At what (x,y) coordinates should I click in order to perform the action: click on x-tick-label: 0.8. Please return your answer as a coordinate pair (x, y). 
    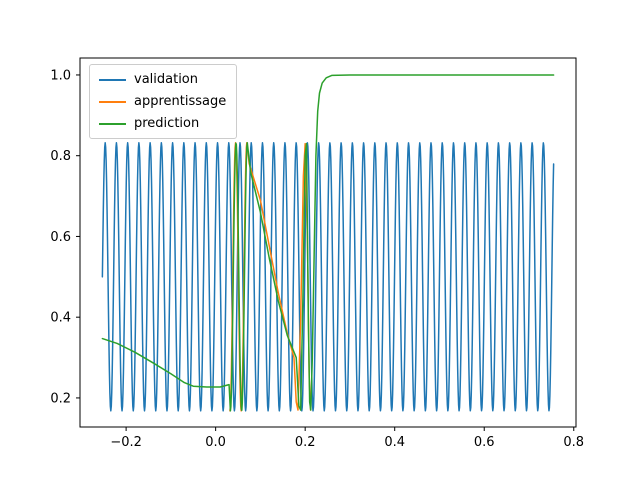
    Looking at the image, I should click on (573, 442).